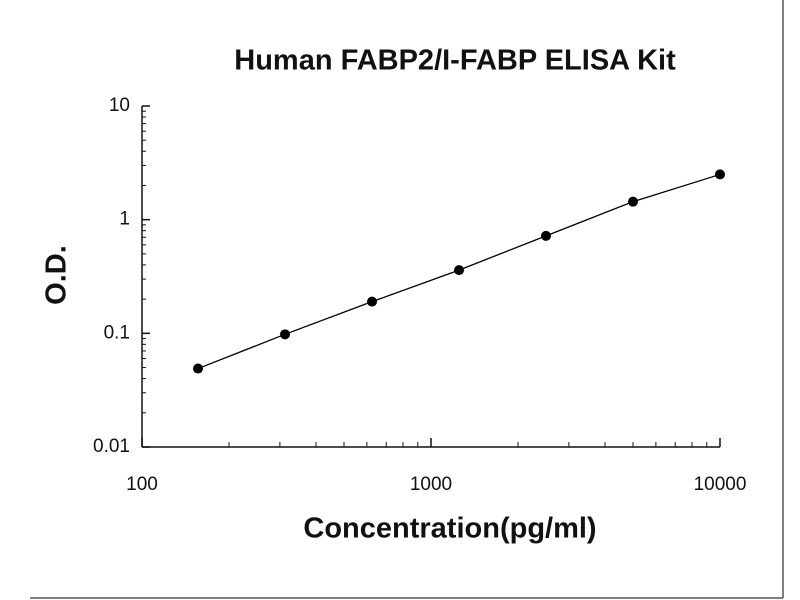  Describe the element at coordinates (111, 446) in the screenshot. I see `y-tick-label: 0.01` at that location.